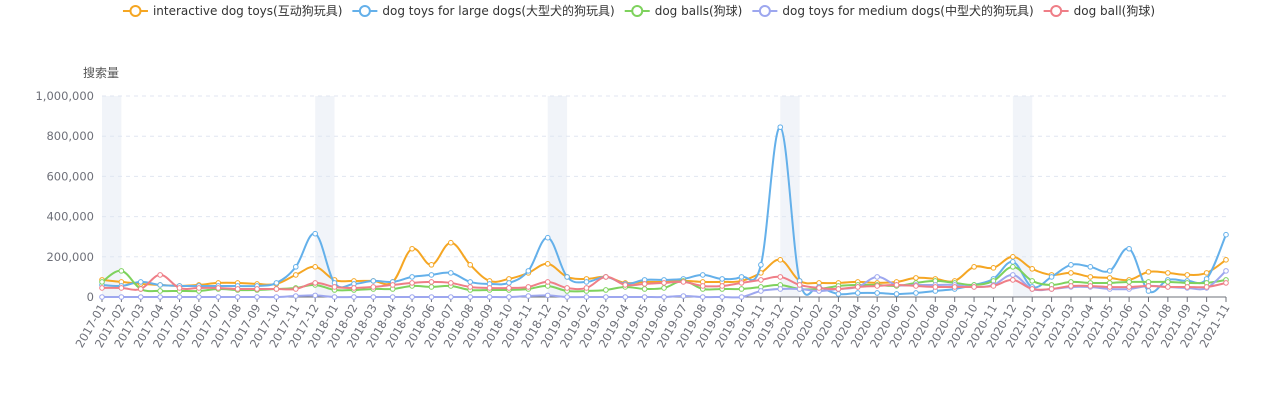  What do you see at coordinates (70, 176) in the screenshot?
I see `y-tick-label: 600,000` at bounding box center [70, 176].